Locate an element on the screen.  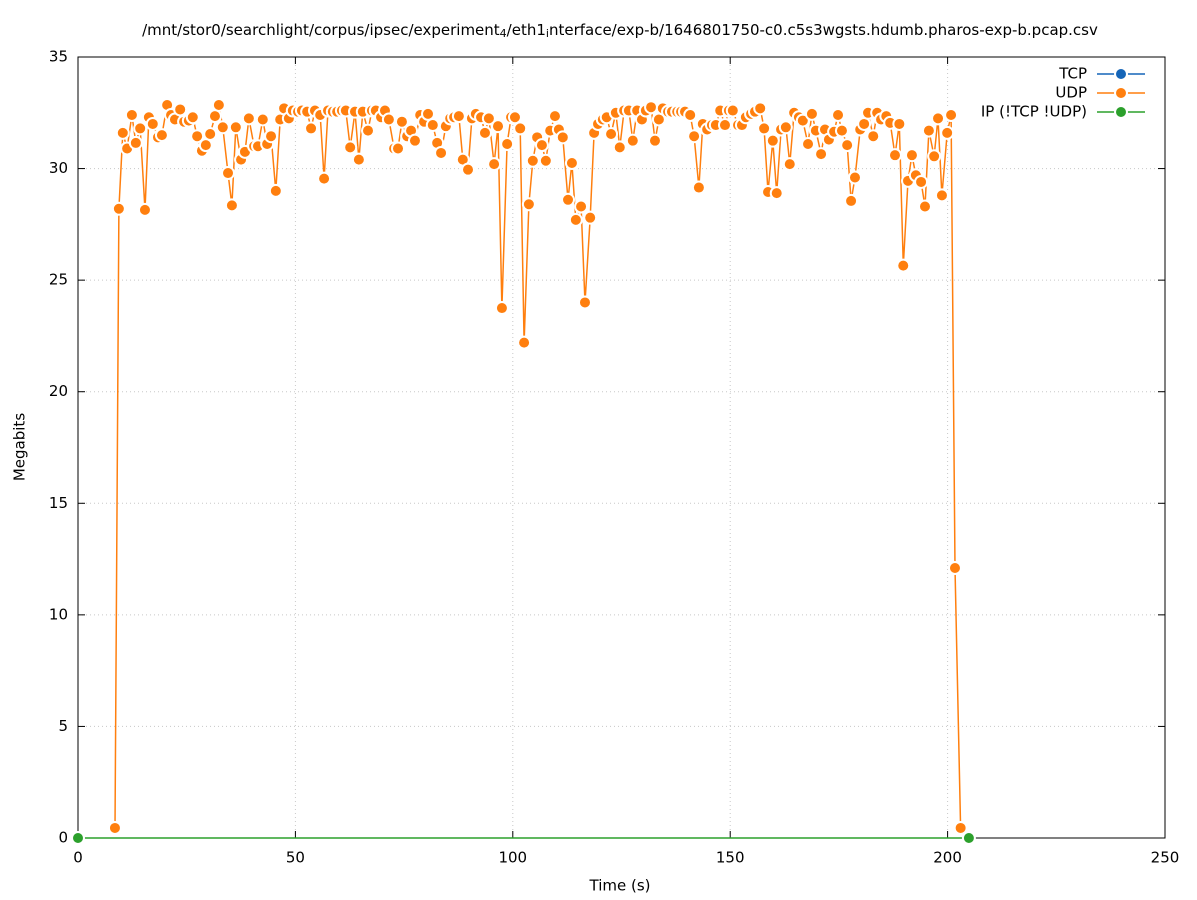
x-tick-label: 150 is located at coordinates (730, 858).